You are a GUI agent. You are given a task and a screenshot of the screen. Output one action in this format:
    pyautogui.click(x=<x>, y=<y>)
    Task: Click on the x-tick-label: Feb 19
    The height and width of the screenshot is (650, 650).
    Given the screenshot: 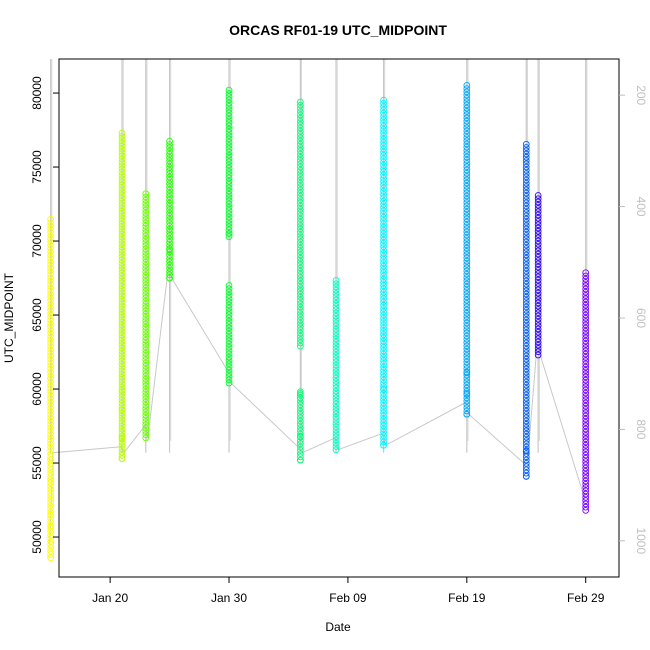 What is the action you would take?
    pyautogui.click(x=467, y=598)
    